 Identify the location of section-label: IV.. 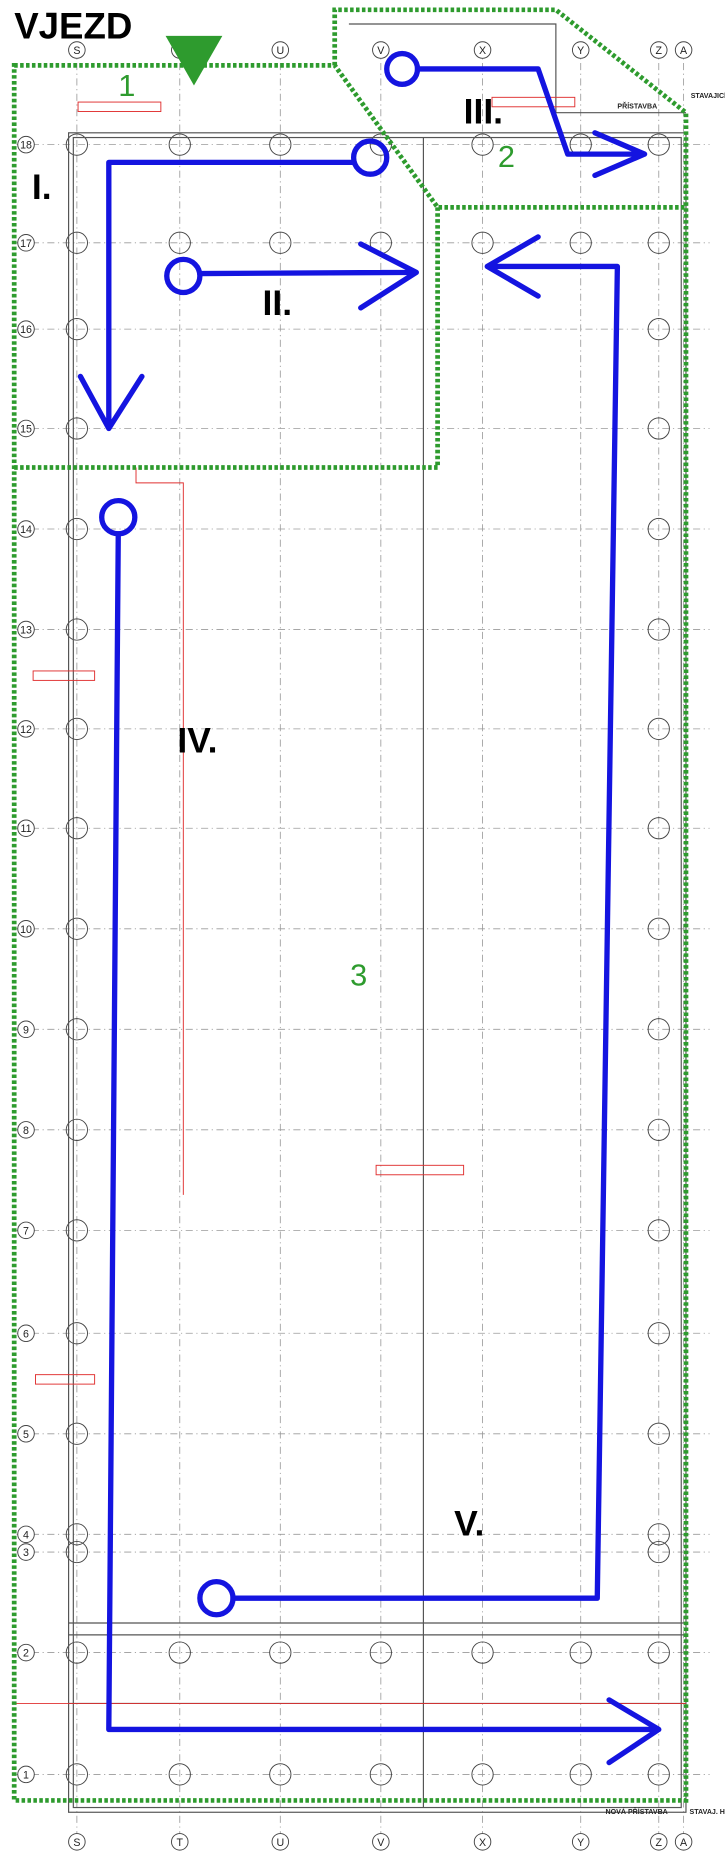
(197, 740).